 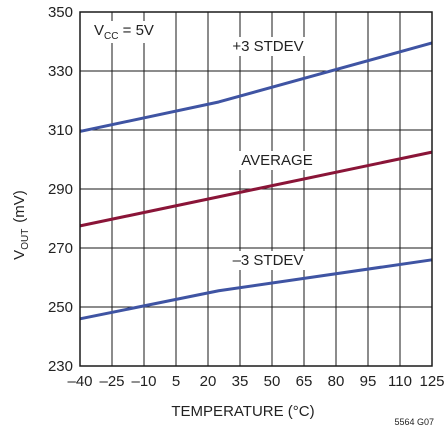 I want to click on y-tick-label: 310, so click(x=60, y=130).